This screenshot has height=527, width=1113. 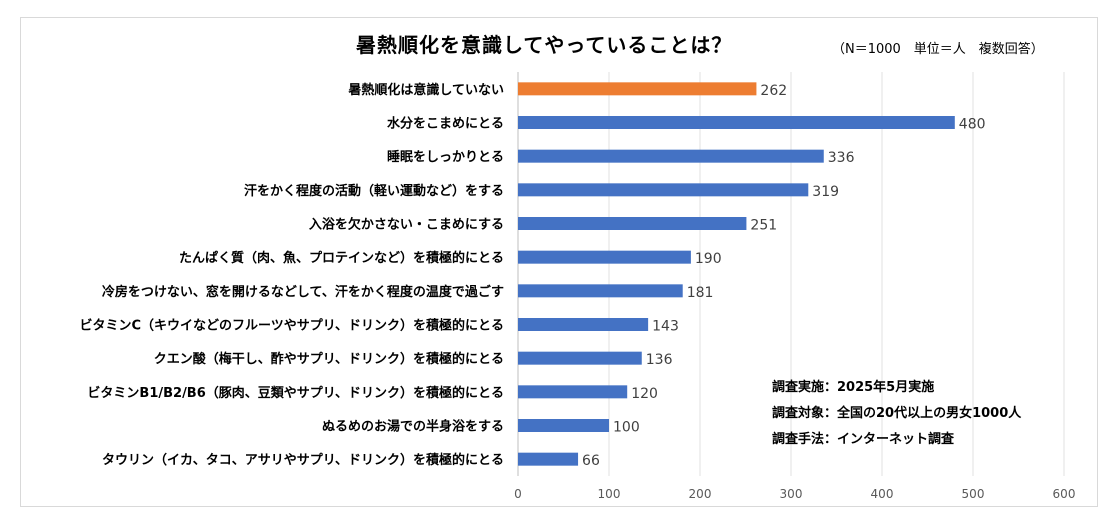 I want to click on value-label: 336, so click(x=841, y=158).